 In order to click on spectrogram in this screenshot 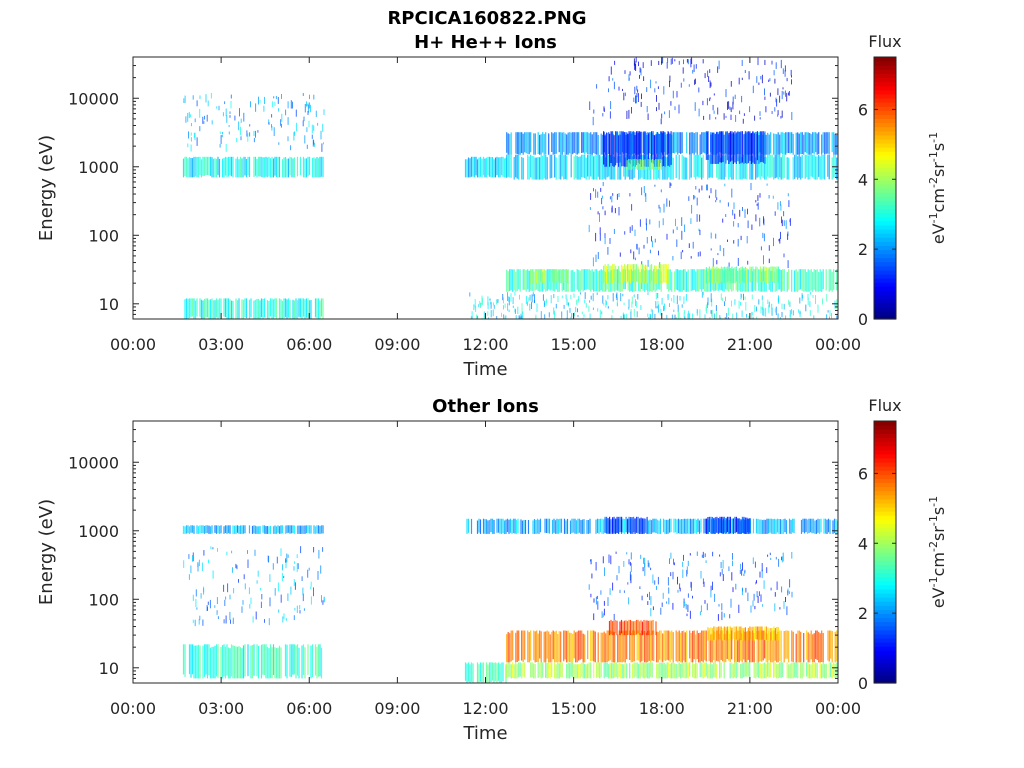, I will do `click(510, 599)`.